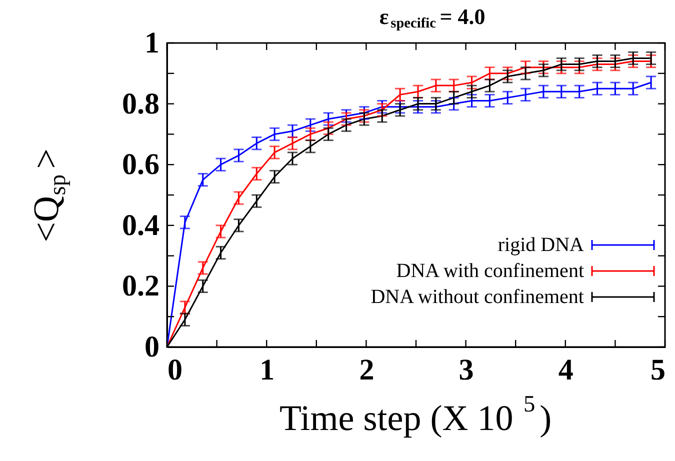  I want to click on y-tick-label: 0.4, so click(141, 225).